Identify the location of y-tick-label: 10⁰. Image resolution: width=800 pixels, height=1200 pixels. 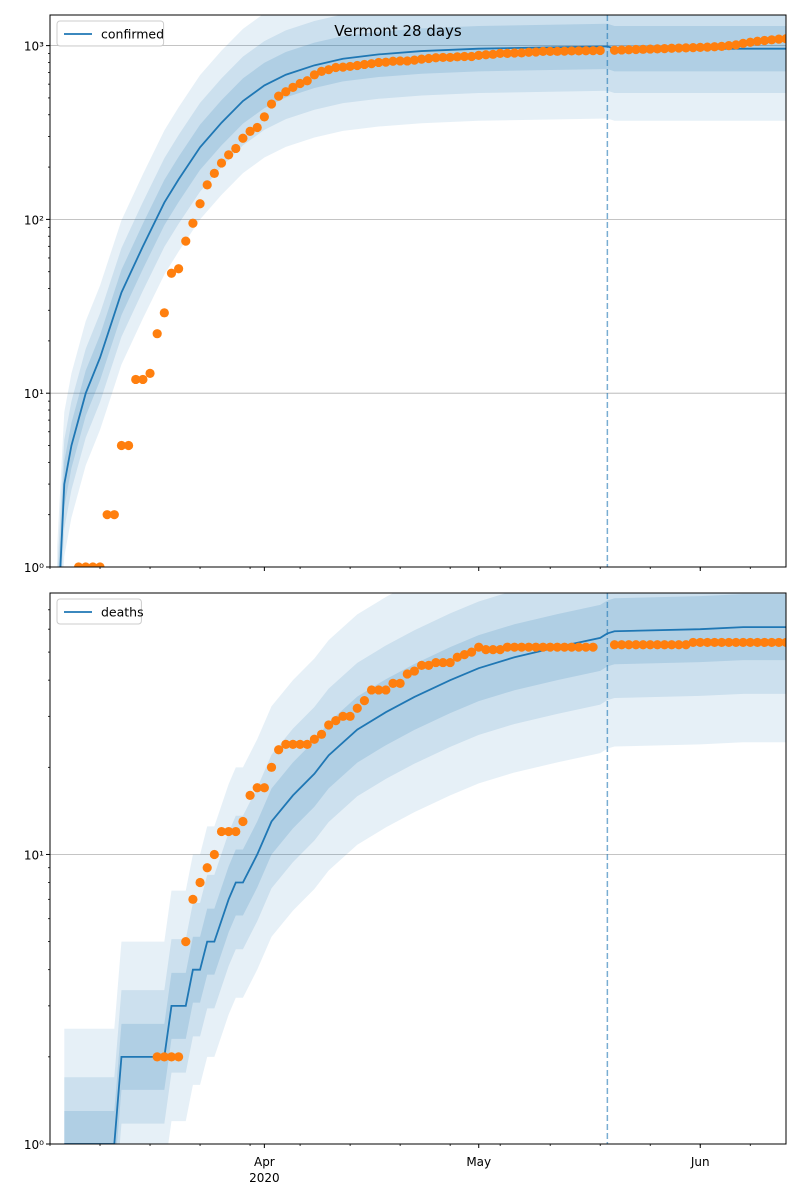
(34, 568).